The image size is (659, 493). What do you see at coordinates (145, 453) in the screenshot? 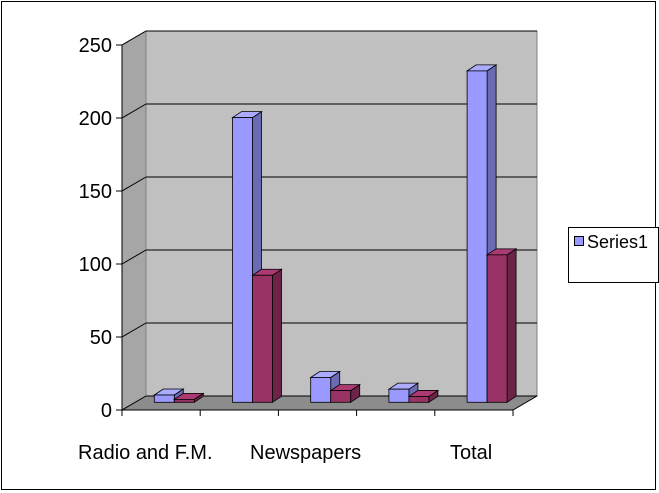
I see `x-tick-label: Radio and F.M.` at bounding box center [145, 453].